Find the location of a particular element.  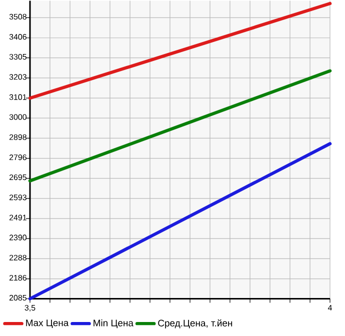

legend-label: Max Цена is located at coordinates (47, 324).